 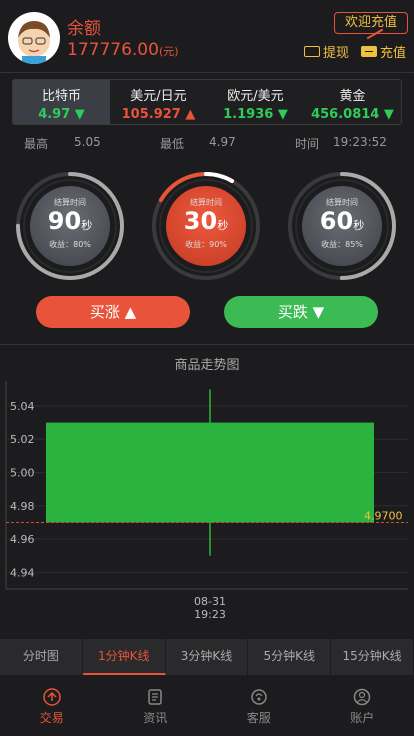 What do you see at coordinates (172, 144) in the screenshot?
I see `low-label: 最低` at bounding box center [172, 144].